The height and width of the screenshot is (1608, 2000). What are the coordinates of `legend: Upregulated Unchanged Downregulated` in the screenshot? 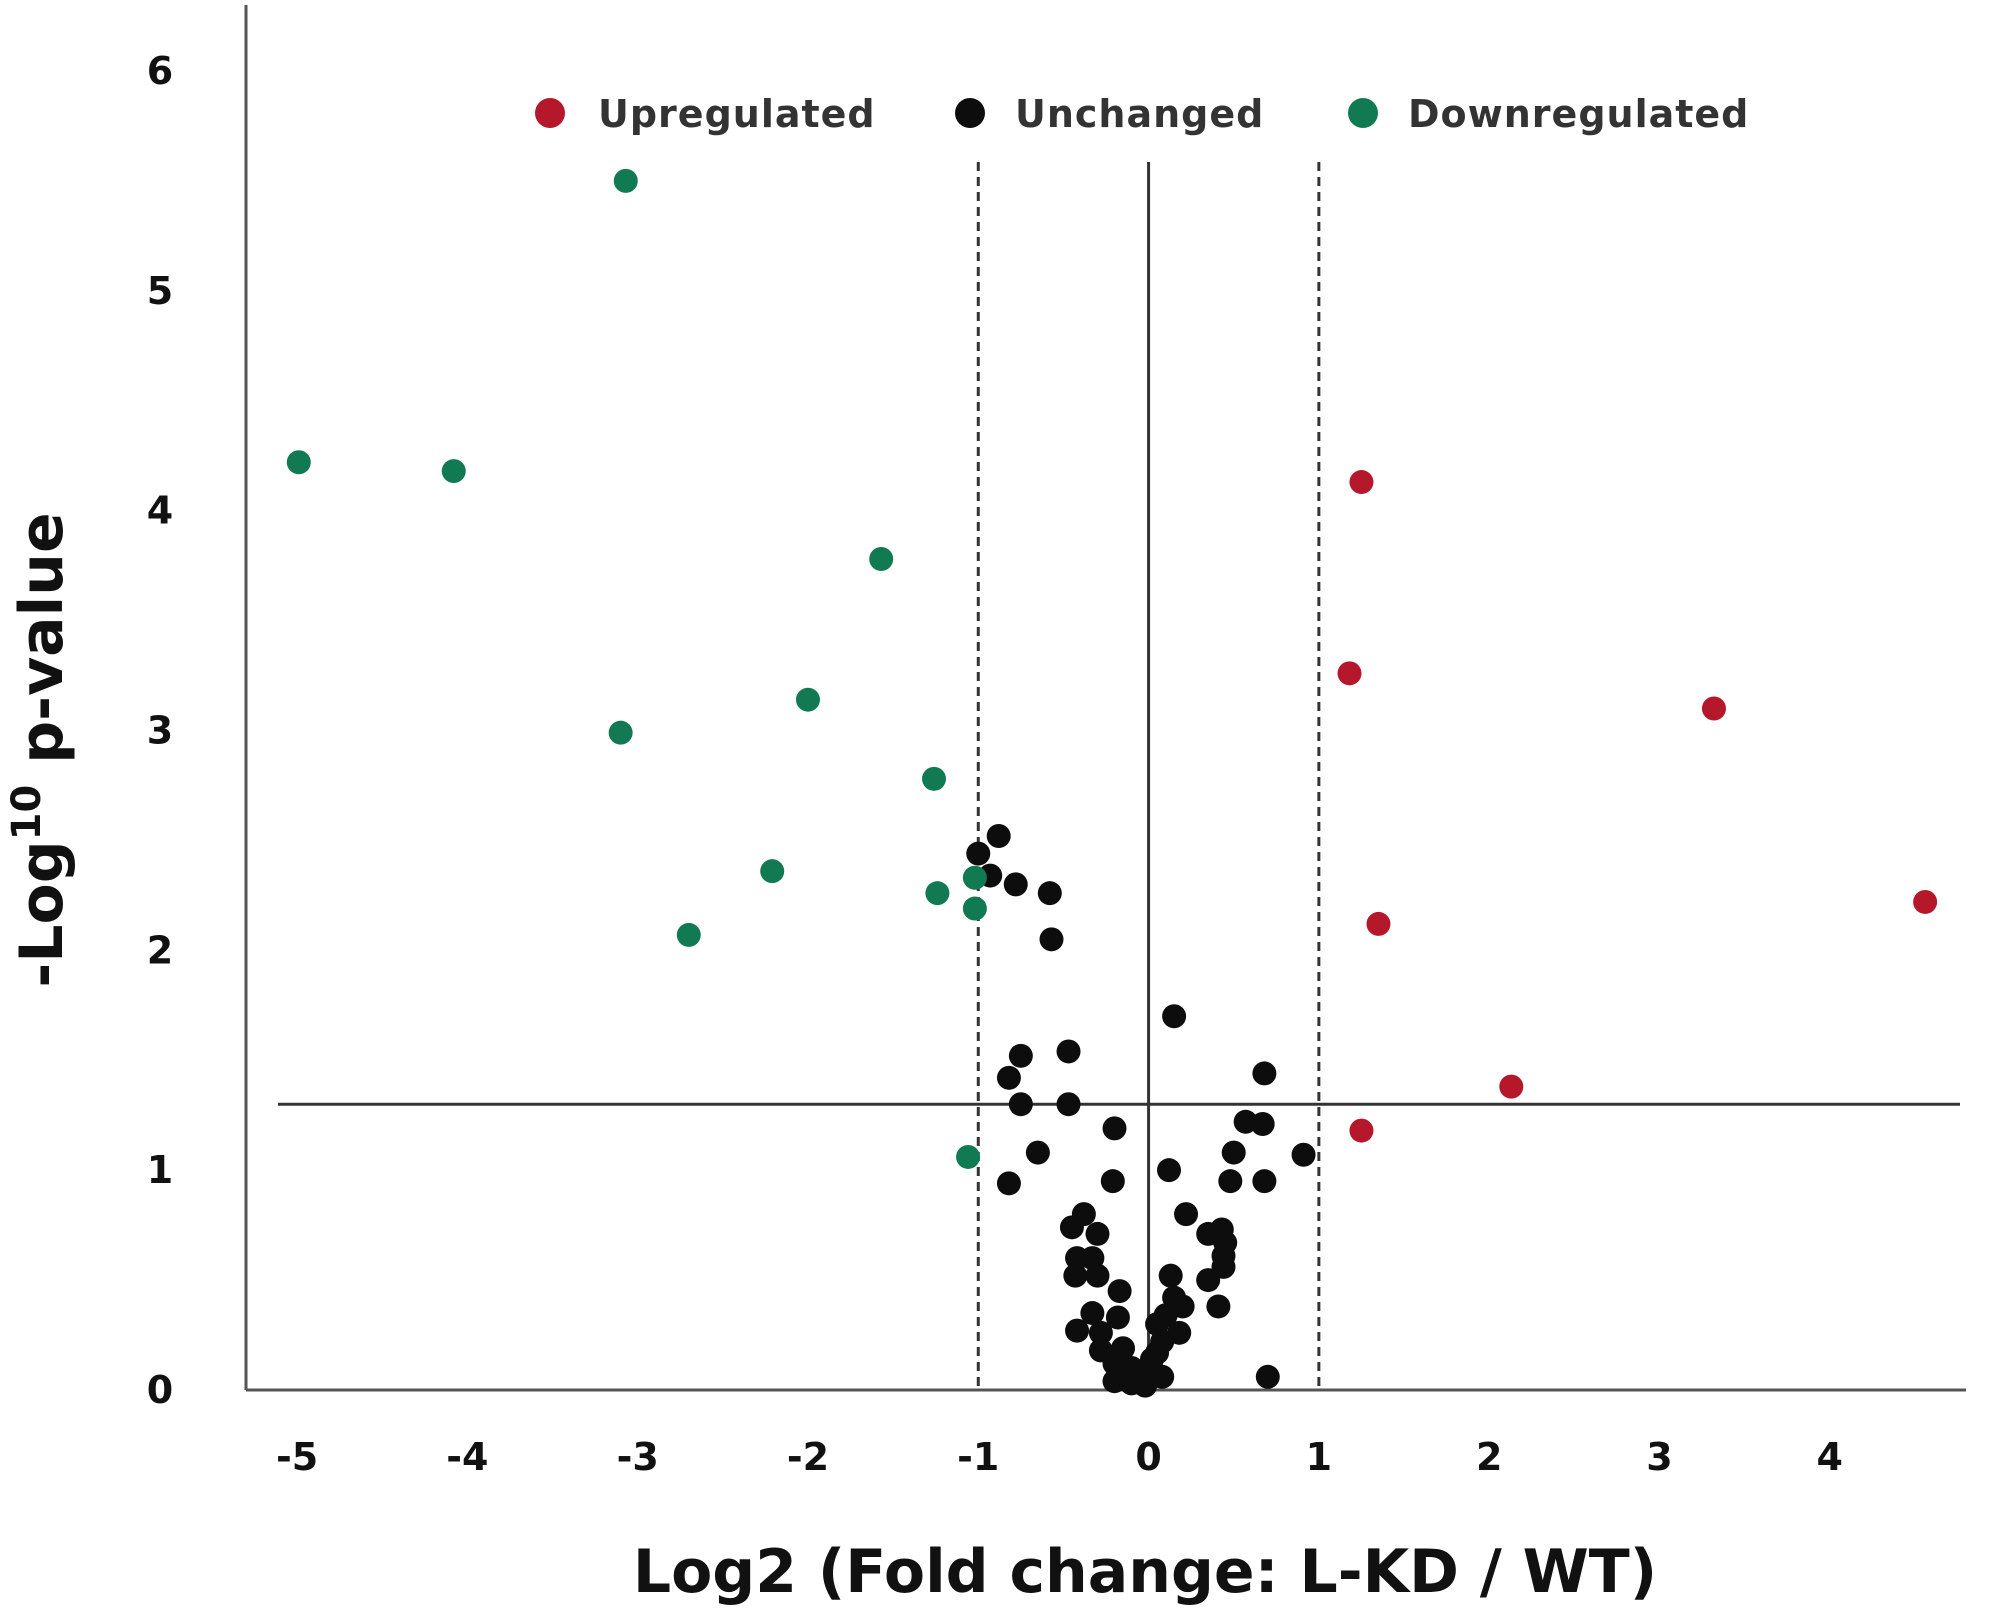 It's located at (1142, 114).